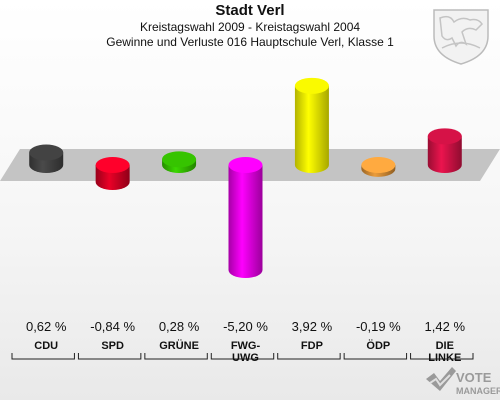  What do you see at coordinates (179, 326) in the screenshot?
I see `value-label: 0,28 %` at bounding box center [179, 326].